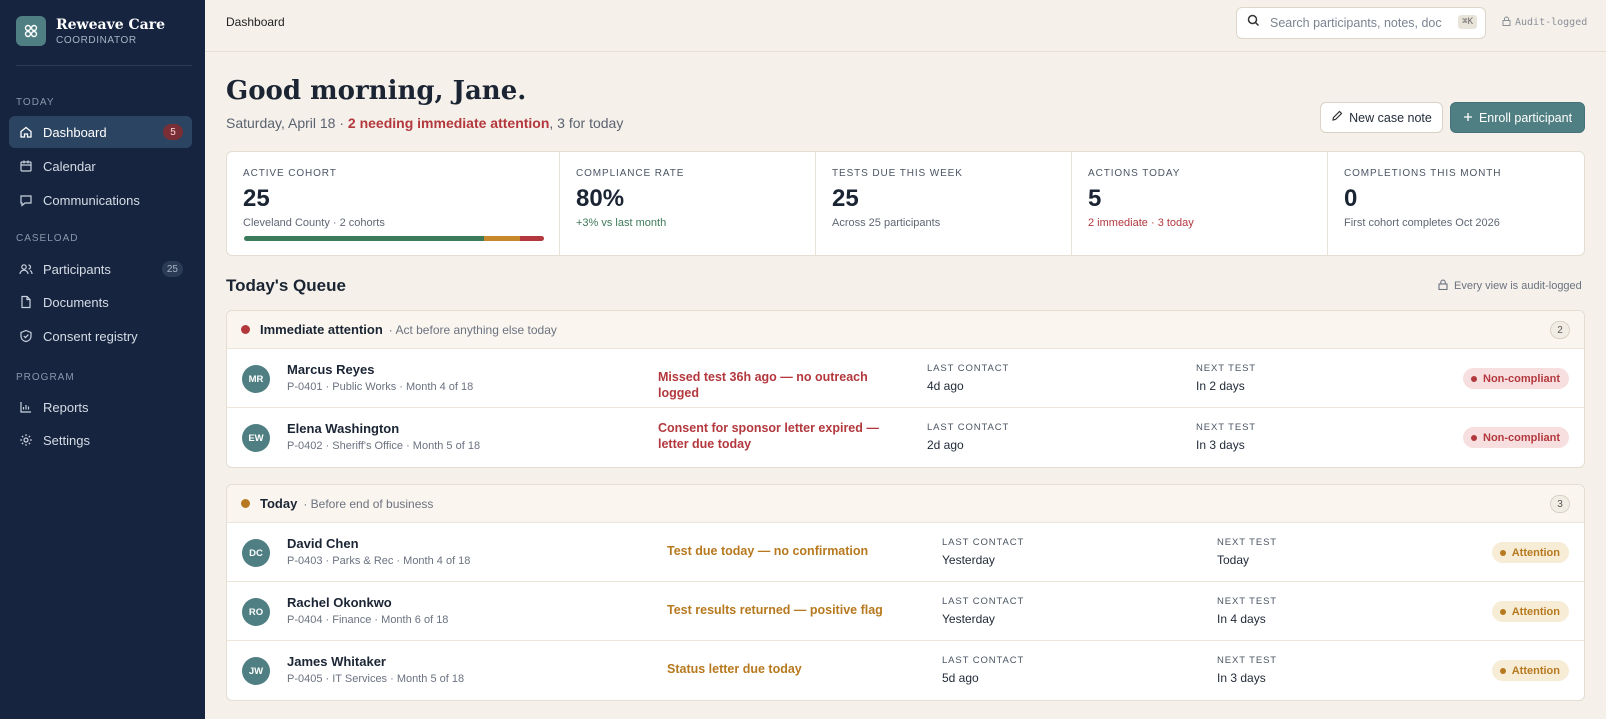  I want to click on cohort-progress-bar, so click(394, 238).